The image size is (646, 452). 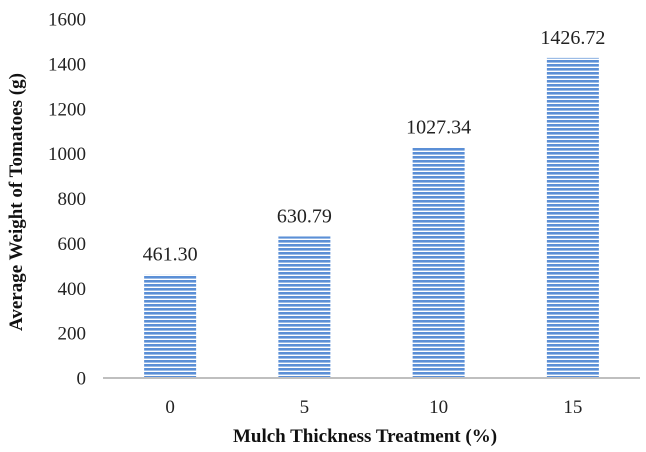 What do you see at coordinates (365, 436) in the screenshot?
I see `x-axis-title: Mulch Thickness Treatment (%)` at bounding box center [365, 436].